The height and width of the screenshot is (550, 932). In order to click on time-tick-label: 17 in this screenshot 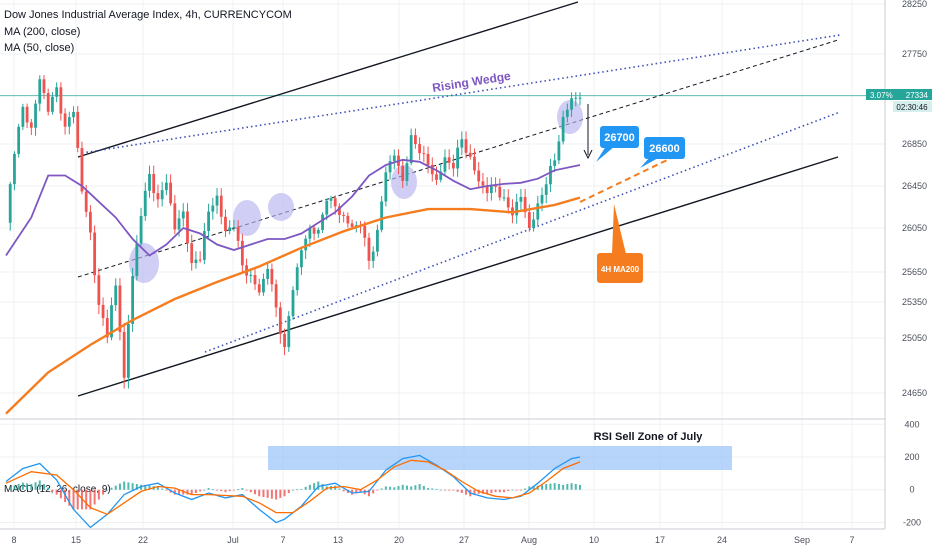, I will do `click(660, 540)`.